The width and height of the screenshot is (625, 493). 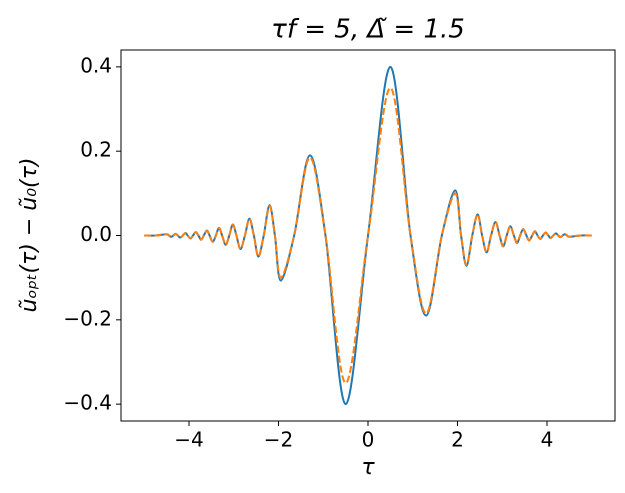 I want to click on y-tick-label: 0.0, so click(x=96, y=234).